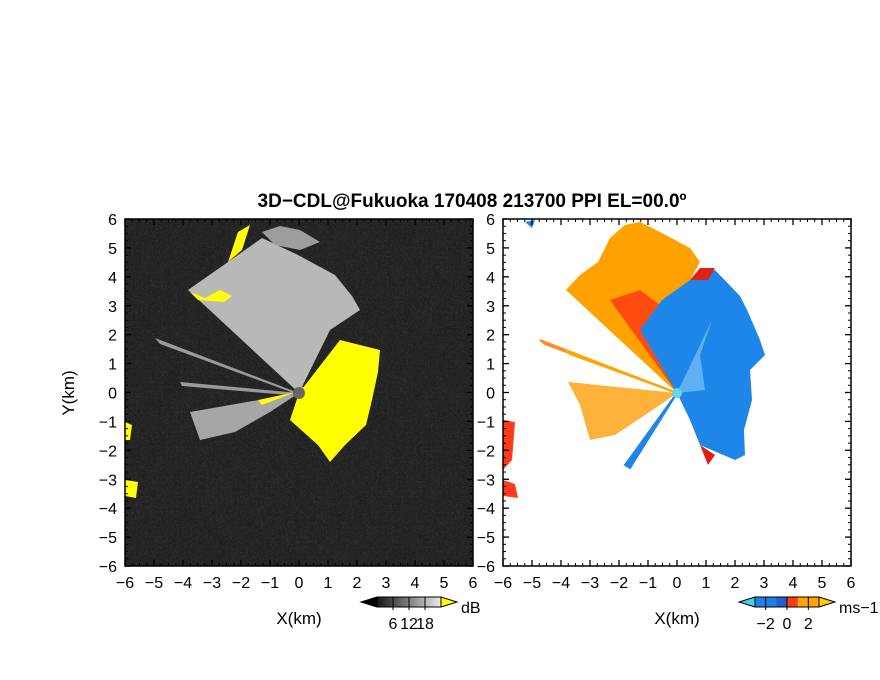 The image size is (880, 680). What do you see at coordinates (490, 394) in the screenshot?
I see `y-tick-label-right: 0` at bounding box center [490, 394].